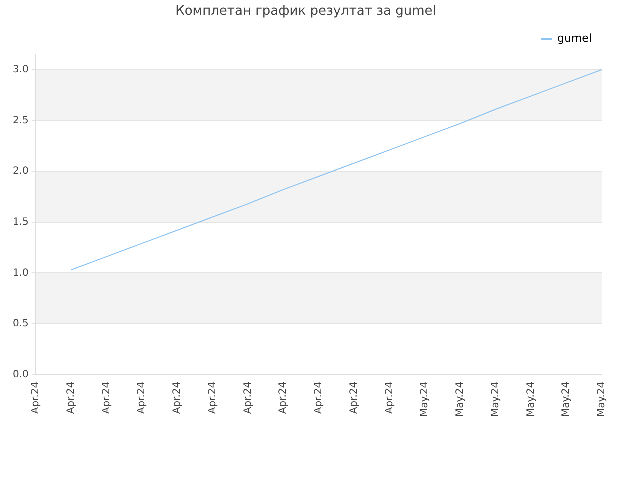 This screenshot has height=480, width=640. Describe the element at coordinates (306, 12) in the screenshot. I see `chart-title: Комплетан график резултат за gumel` at that location.